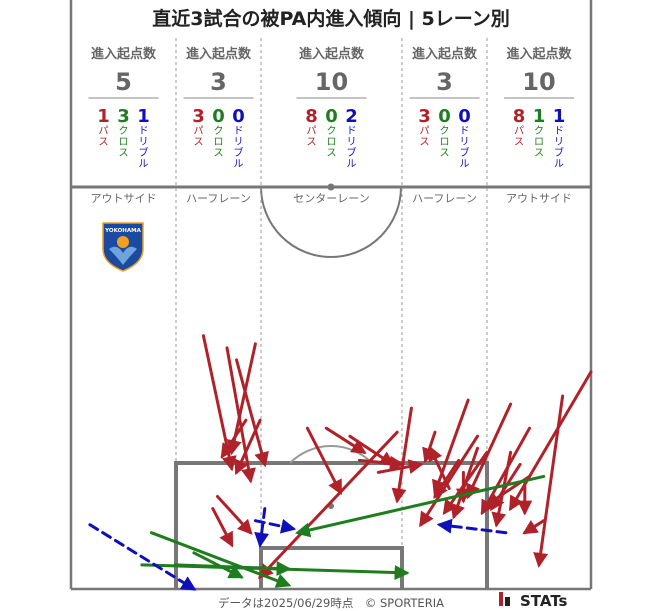  Describe the element at coordinates (351, 116) in the screenshot. I see `lane-dribble-count: 2` at that location.